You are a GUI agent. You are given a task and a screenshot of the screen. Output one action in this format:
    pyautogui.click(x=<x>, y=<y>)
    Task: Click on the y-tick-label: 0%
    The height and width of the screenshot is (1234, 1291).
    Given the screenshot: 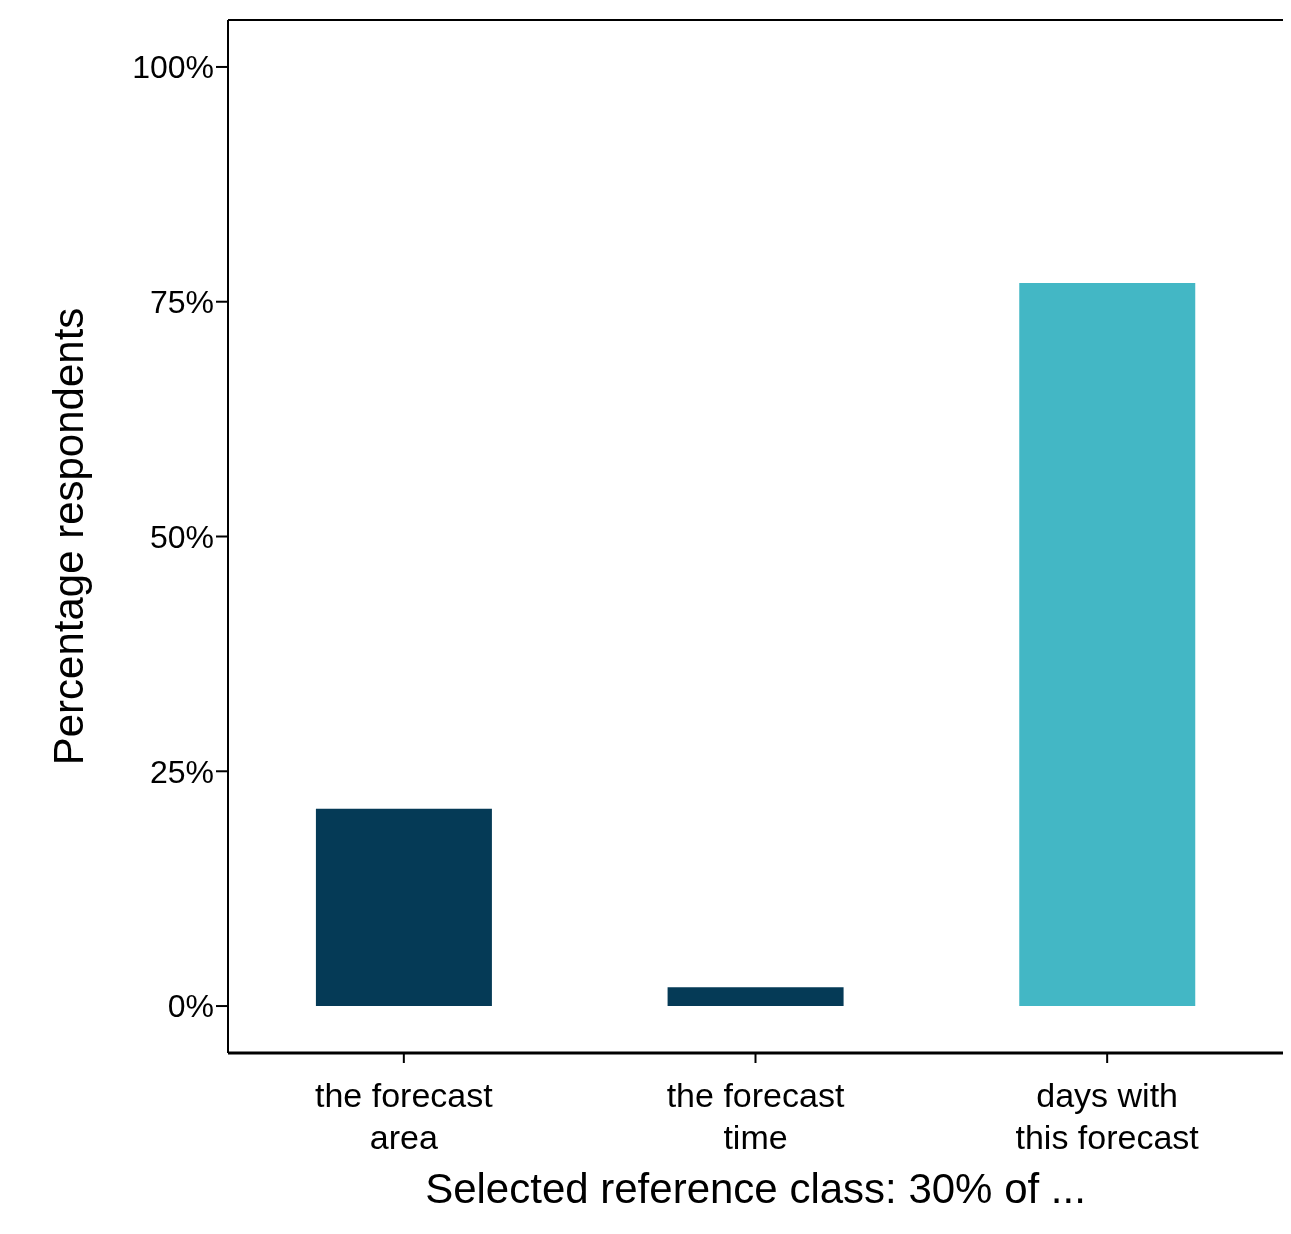 What is the action you would take?
    pyautogui.click(x=190, y=1006)
    